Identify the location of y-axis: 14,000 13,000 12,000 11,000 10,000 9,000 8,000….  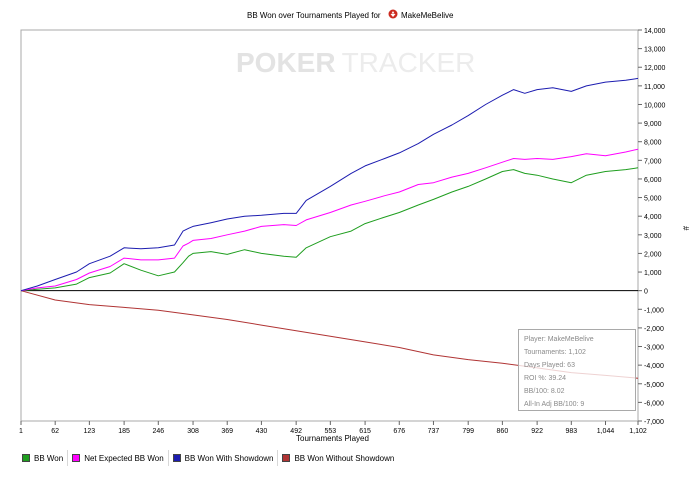
(652, 227).